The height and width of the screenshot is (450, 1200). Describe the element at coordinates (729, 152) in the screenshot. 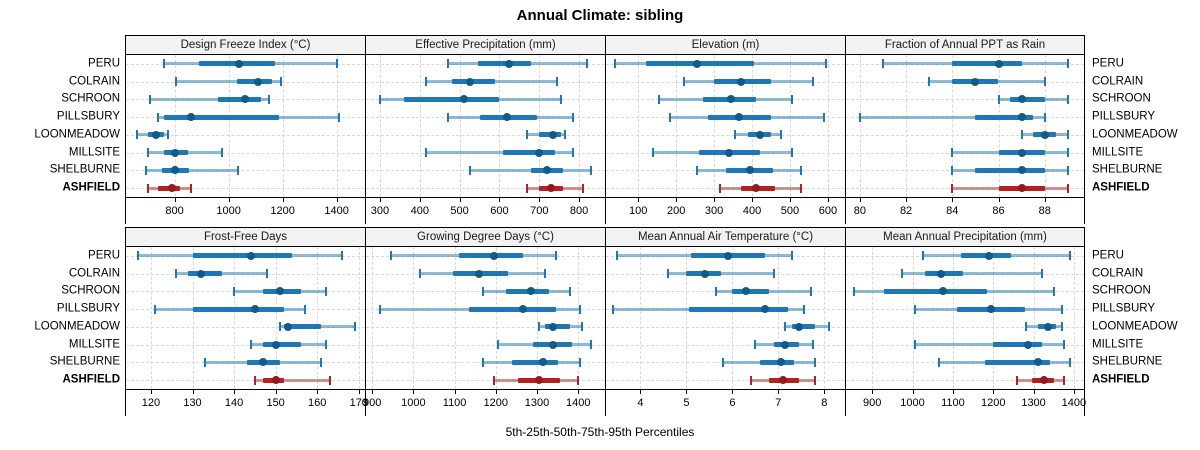

I see `median-dot-millsite` at that location.